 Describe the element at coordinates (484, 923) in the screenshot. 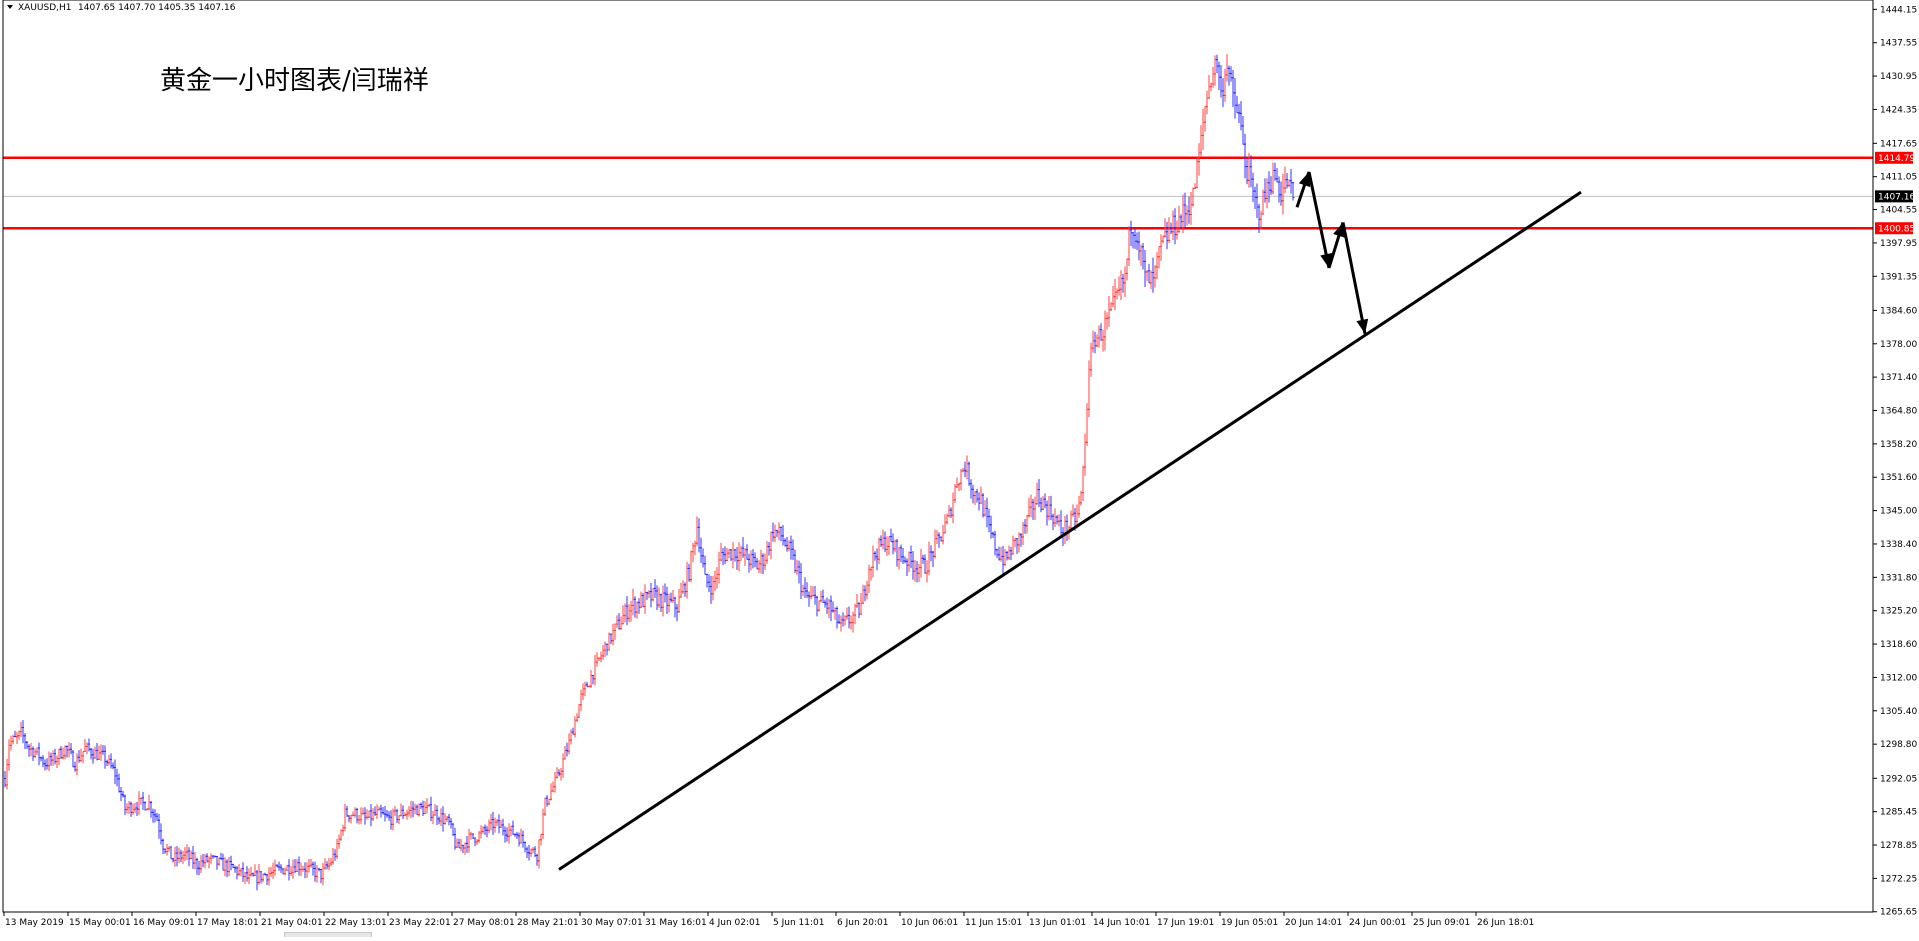

I see `x-tick-label: 27 May 08:01` at that location.